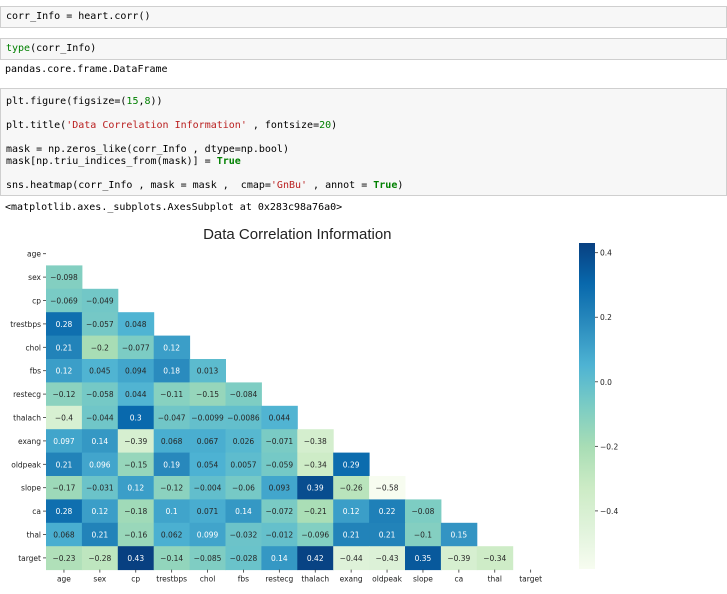 This screenshot has width=727, height=594. What do you see at coordinates (156, 125) in the screenshot?
I see `code-string: 'Data Correlation Information'` at bounding box center [156, 125].